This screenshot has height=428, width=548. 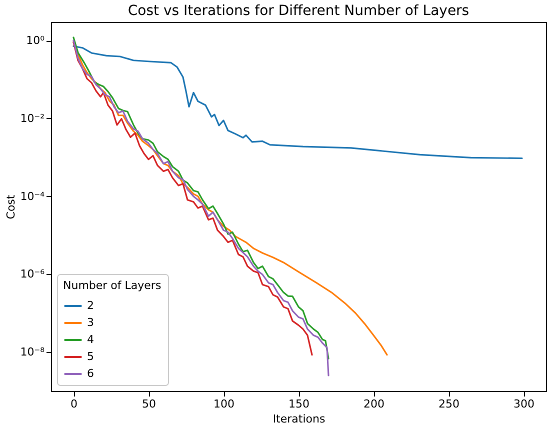 I want to click on y-tick-label: 10⁻⁸, so click(x=33, y=352).